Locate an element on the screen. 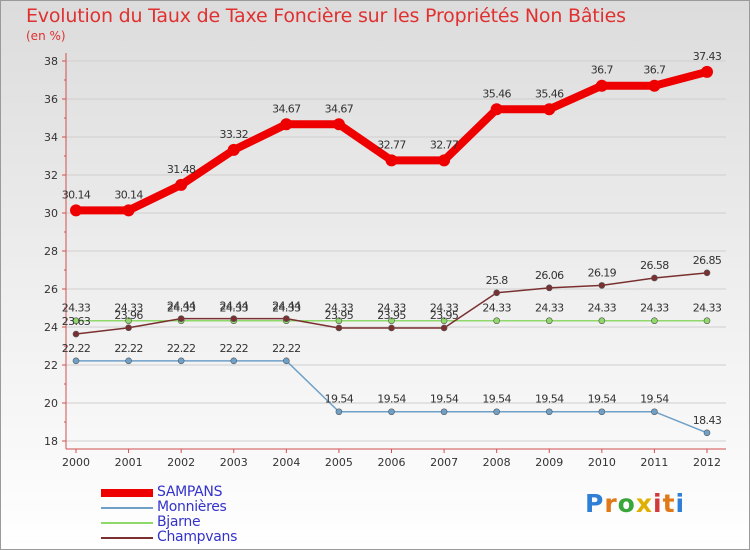 The image size is (750, 550). data-label: 35.46 is located at coordinates (496, 93).